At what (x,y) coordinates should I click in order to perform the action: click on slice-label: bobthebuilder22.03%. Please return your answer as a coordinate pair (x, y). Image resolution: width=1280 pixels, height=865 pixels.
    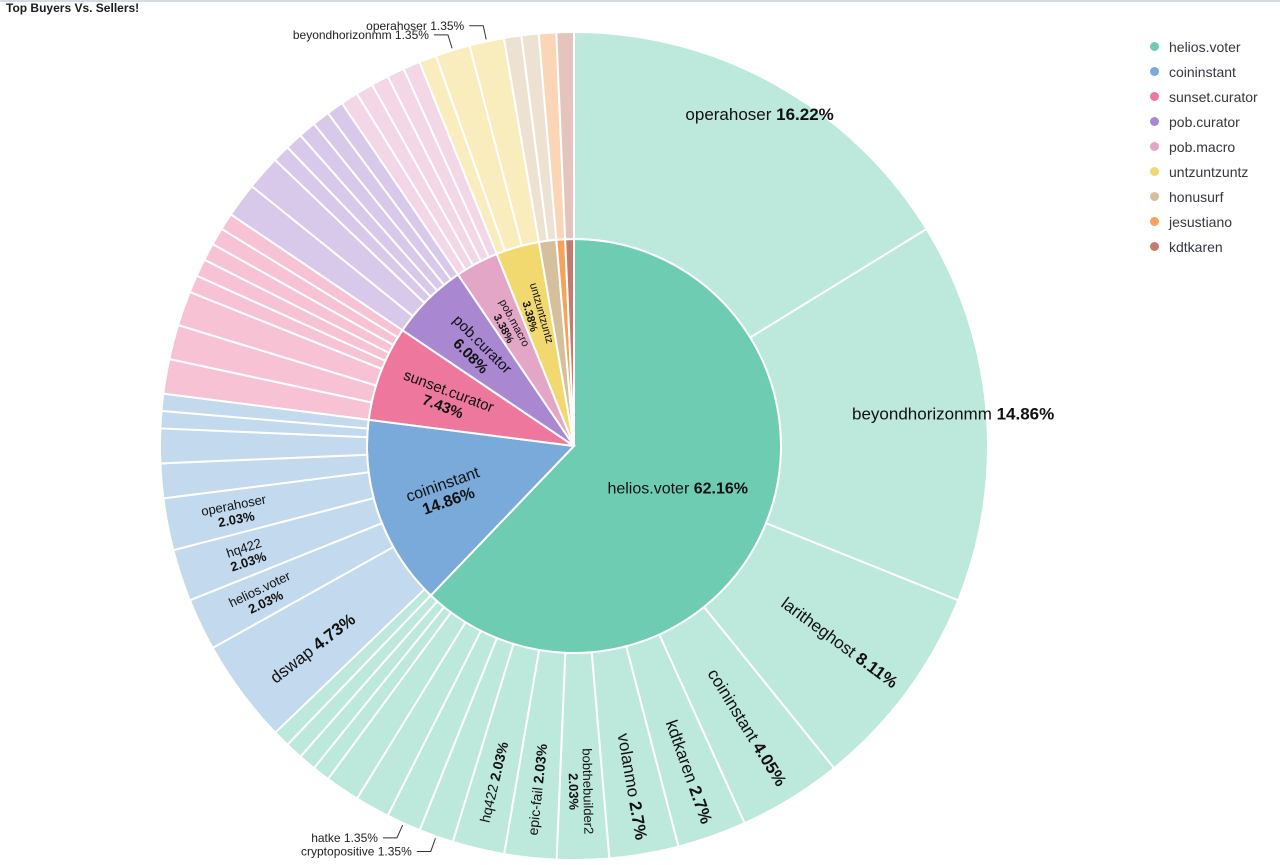
    Looking at the image, I should click on (580, 791).